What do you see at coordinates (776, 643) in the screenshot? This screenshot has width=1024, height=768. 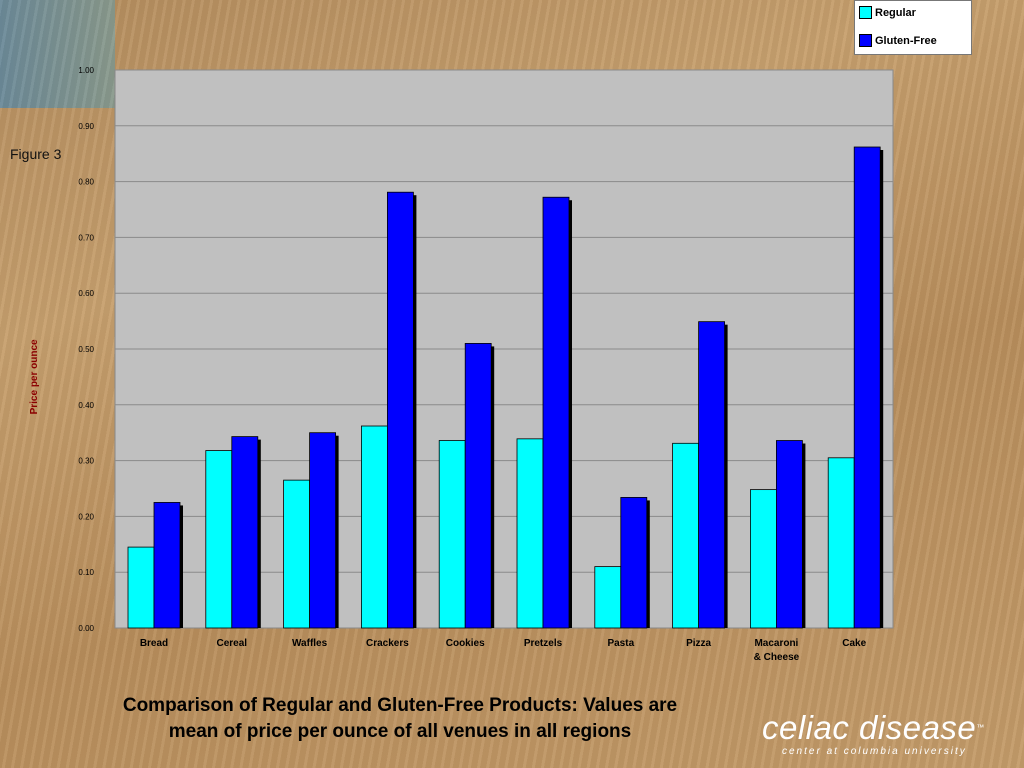 I see `x-tick-label: Macaroni` at bounding box center [776, 643].